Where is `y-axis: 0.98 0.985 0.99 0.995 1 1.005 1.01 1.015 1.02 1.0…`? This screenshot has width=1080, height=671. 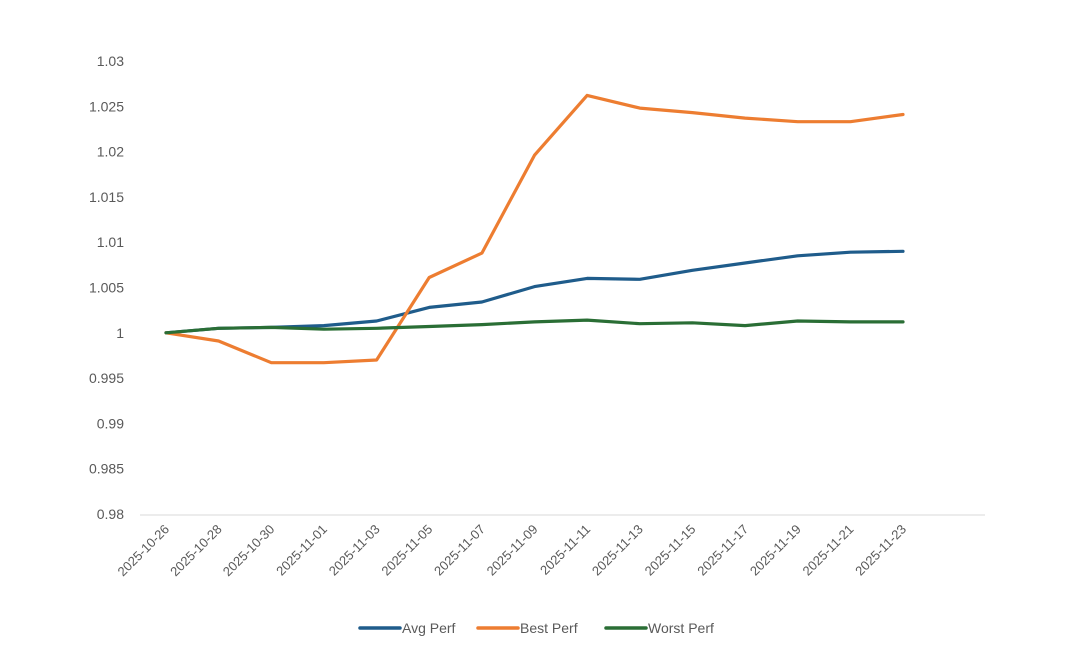 y-axis: 0.98 0.985 0.99 0.995 1 1.005 1.01 1.015 1.02 1.0… is located at coordinates (106, 287).